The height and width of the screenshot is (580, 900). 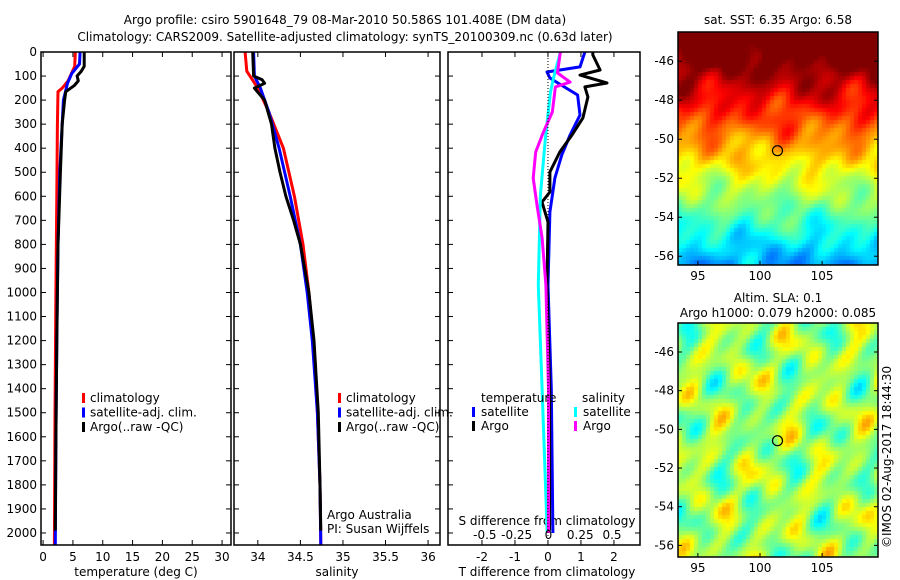 I want to click on salinity-x-tick-label: 34.5, so click(x=300, y=557).